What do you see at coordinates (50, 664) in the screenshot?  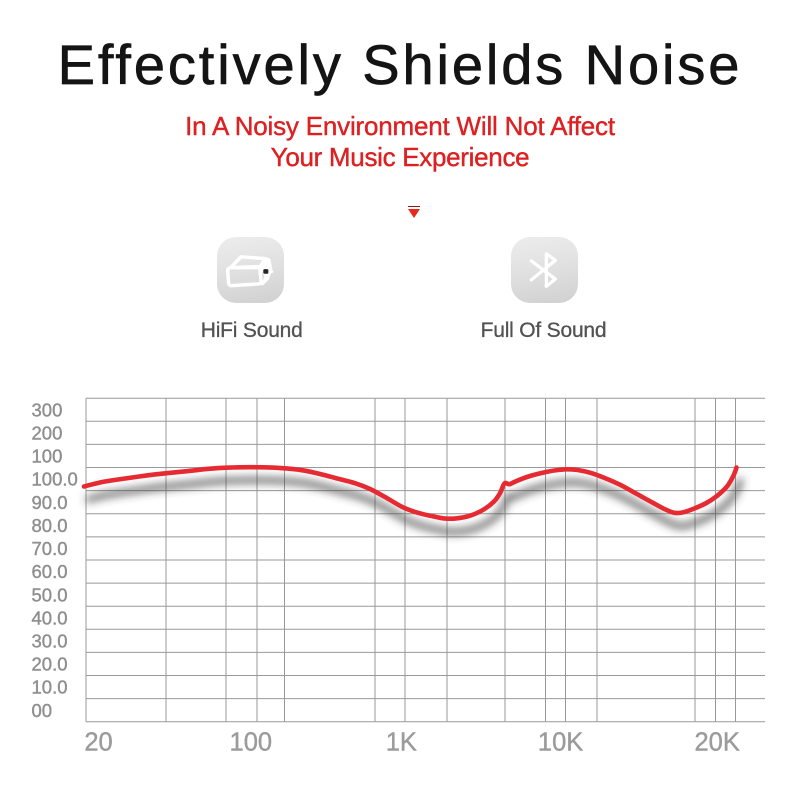 I see `svg-text: 20.0` at bounding box center [50, 664].